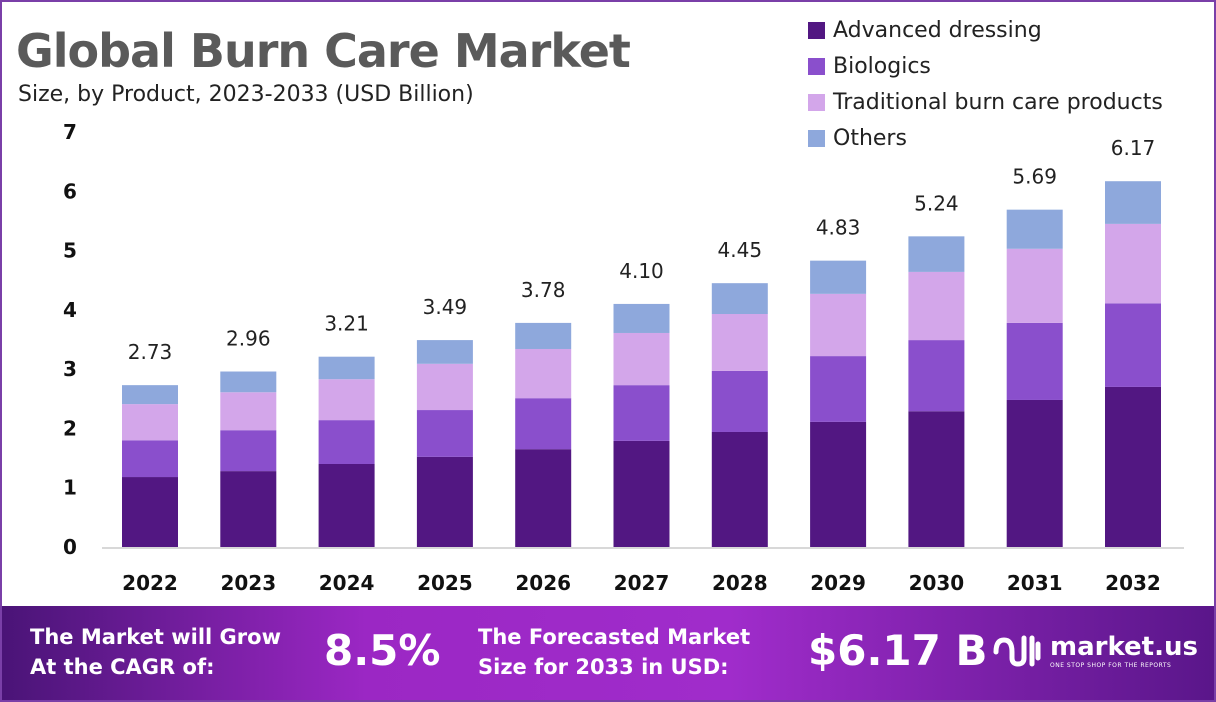 The width and height of the screenshot is (1216, 702). What do you see at coordinates (445, 307) in the screenshot?
I see `total-data-label: 3.49` at bounding box center [445, 307].